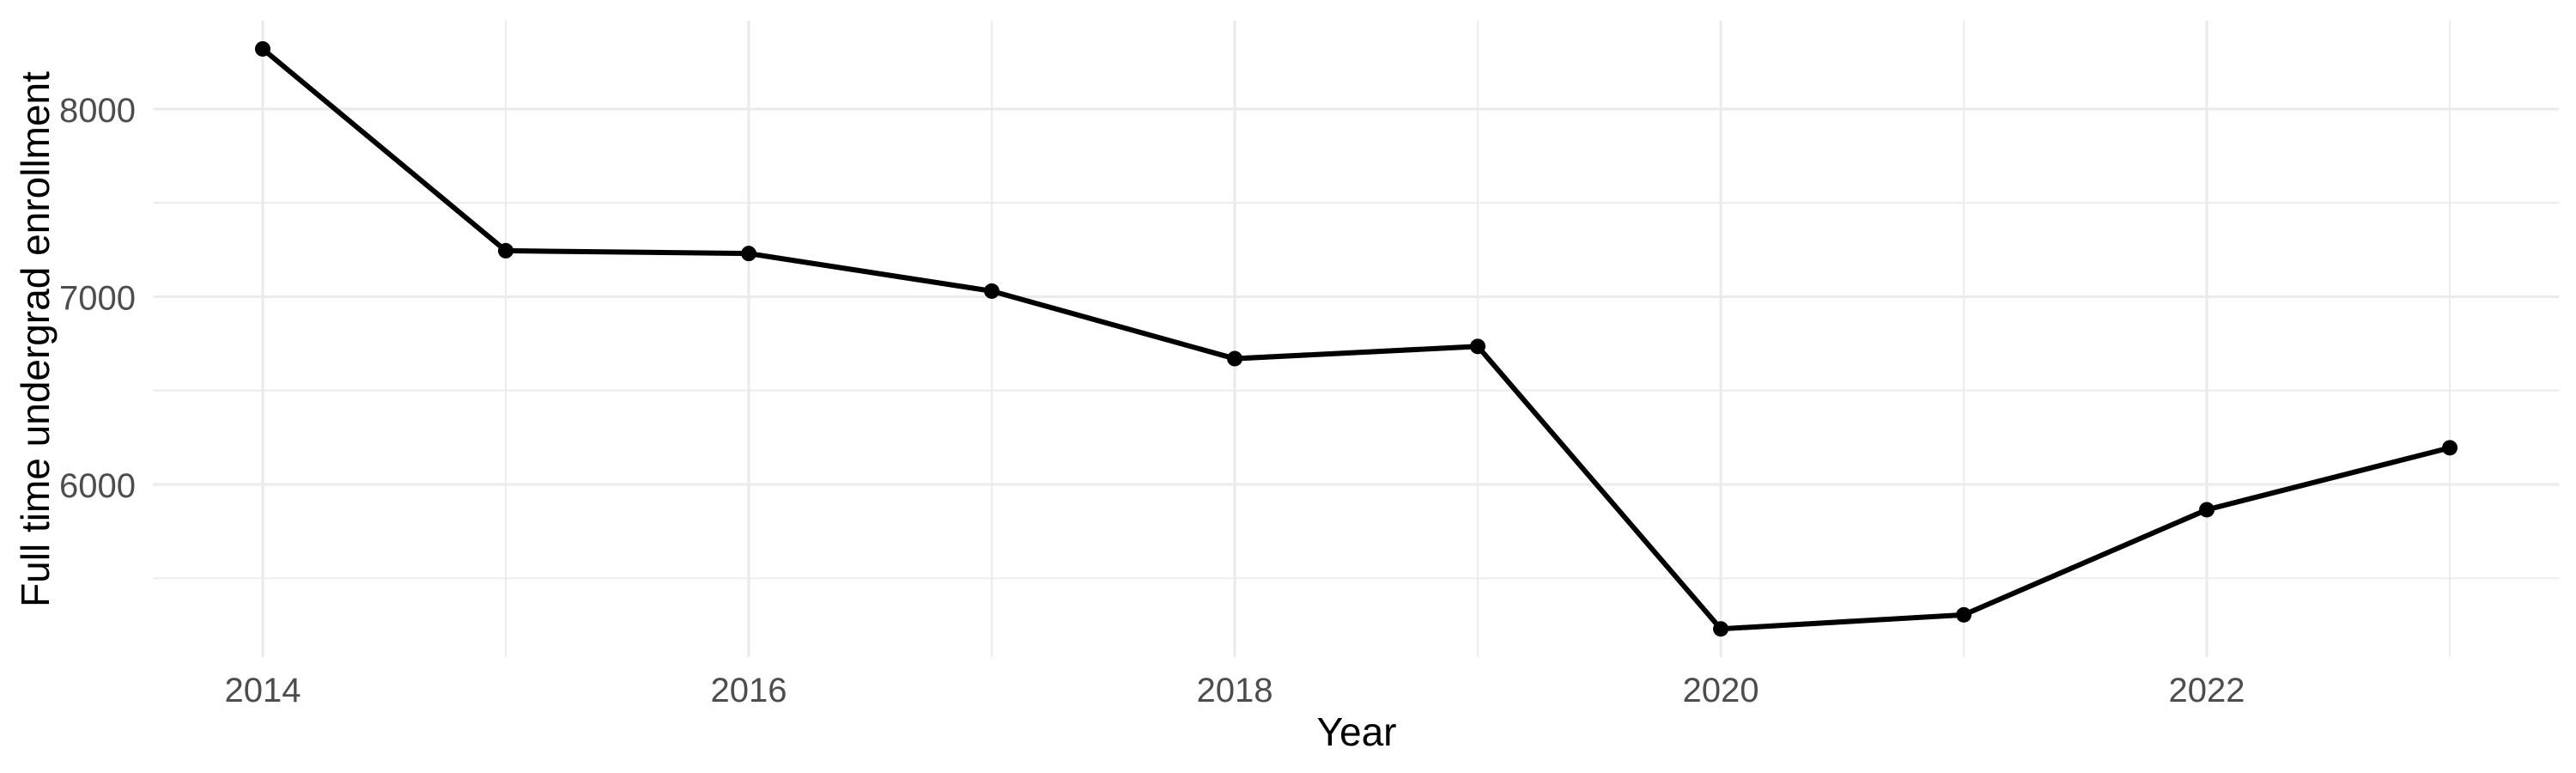  I want to click on x-tick-label: 2022, so click(2207, 690).